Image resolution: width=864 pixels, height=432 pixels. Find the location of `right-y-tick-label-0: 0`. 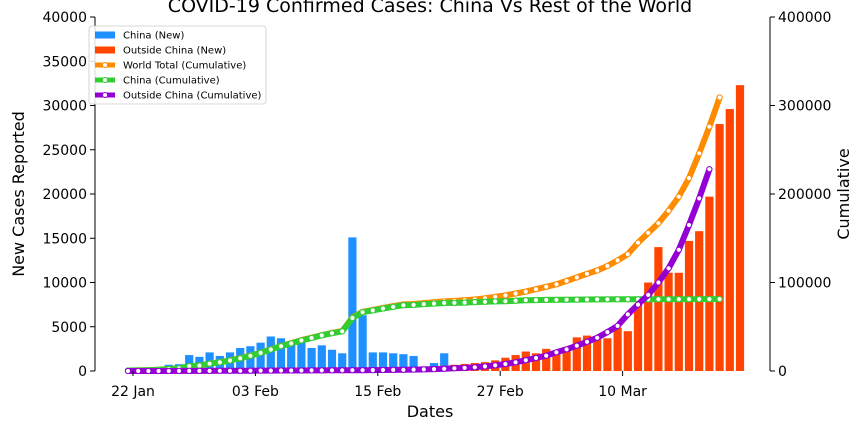

right-y-tick-label-0: 0 is located at coordinates (782, 372).